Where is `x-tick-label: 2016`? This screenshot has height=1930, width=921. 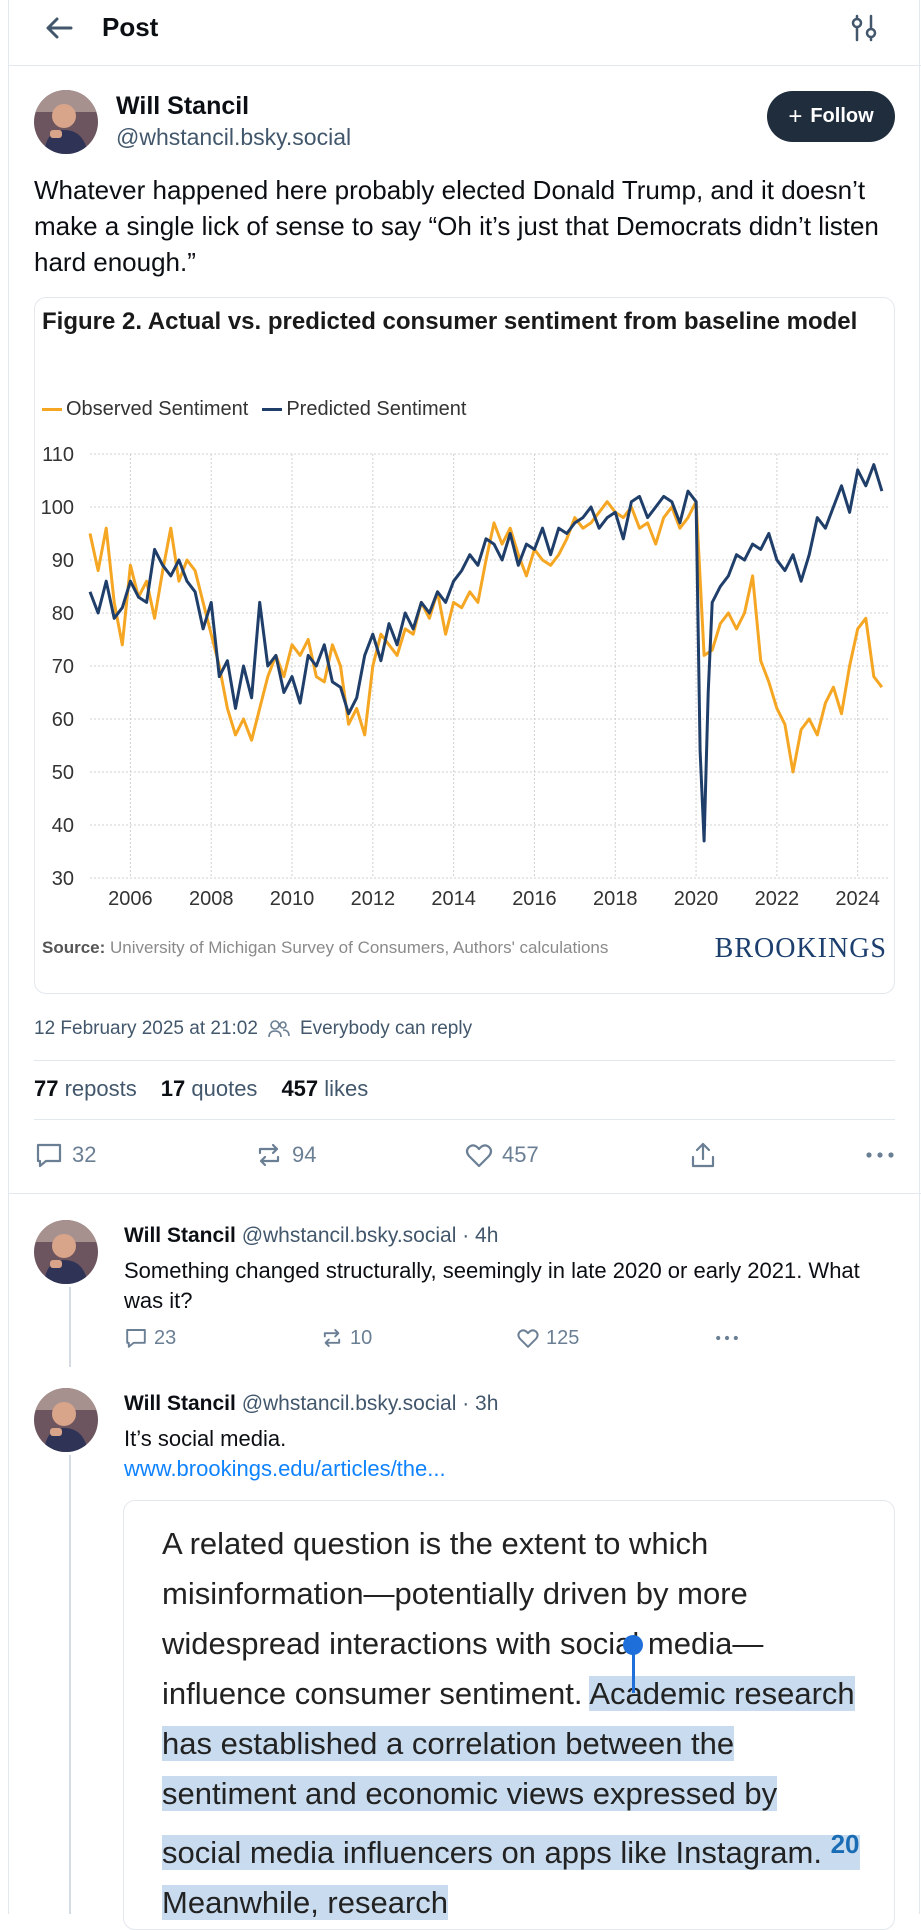
x-tick-label: 2016 is located at coordinates (534, 899).